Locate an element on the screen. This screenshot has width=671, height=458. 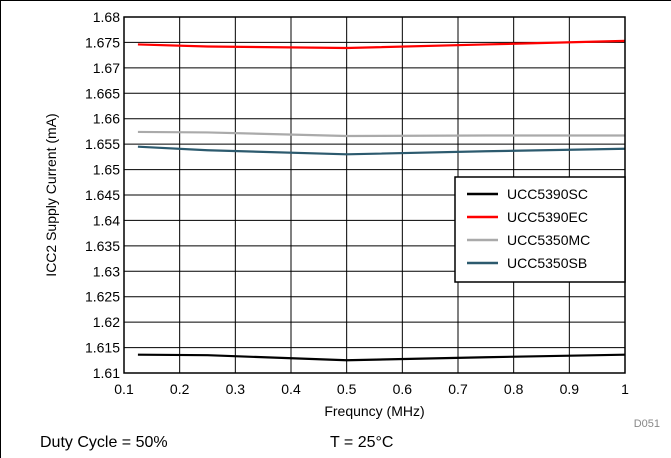
x-tick-label: 0.9 is located at coordinates (570, 389).